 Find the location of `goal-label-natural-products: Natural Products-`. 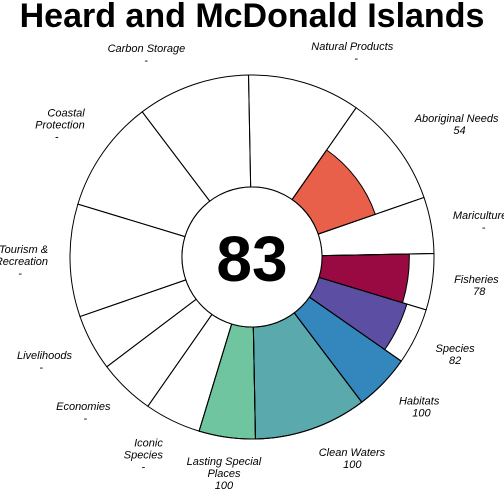

goal-label-natural-products: Natural Products- is located at coordinates (352, 53).